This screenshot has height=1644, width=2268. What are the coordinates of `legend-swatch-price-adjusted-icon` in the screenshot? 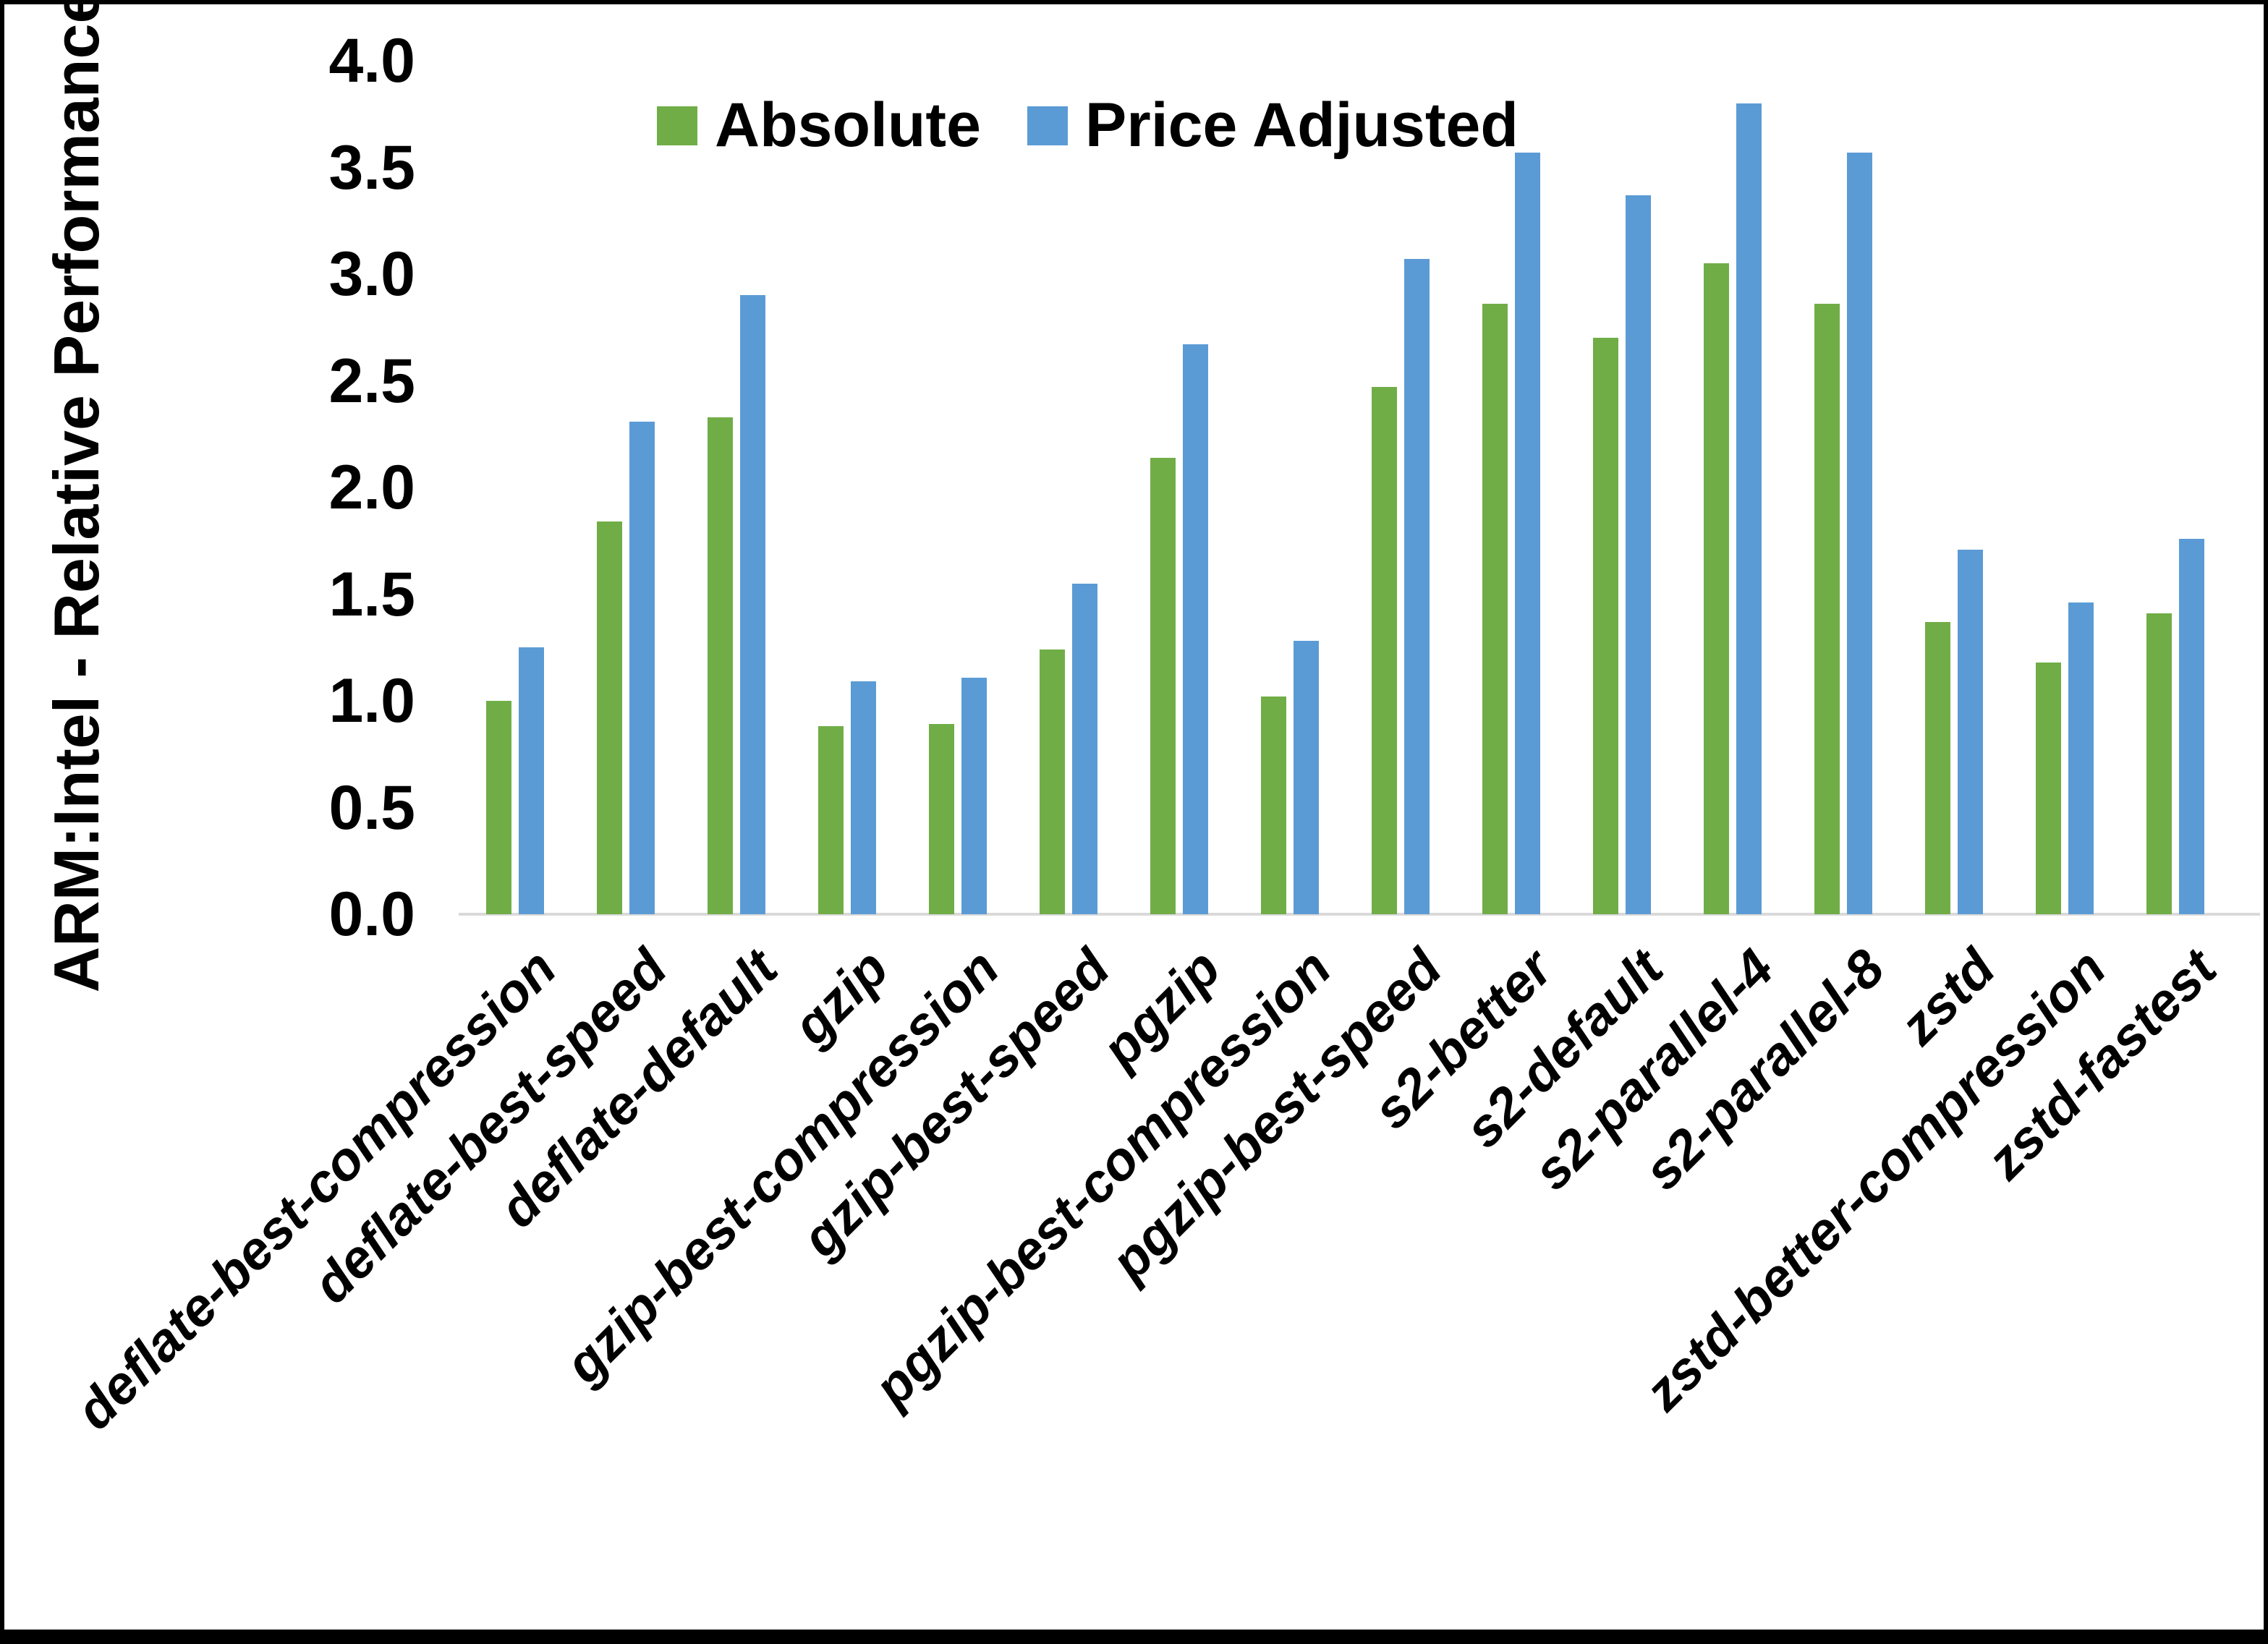 It's located at (1047, 125).